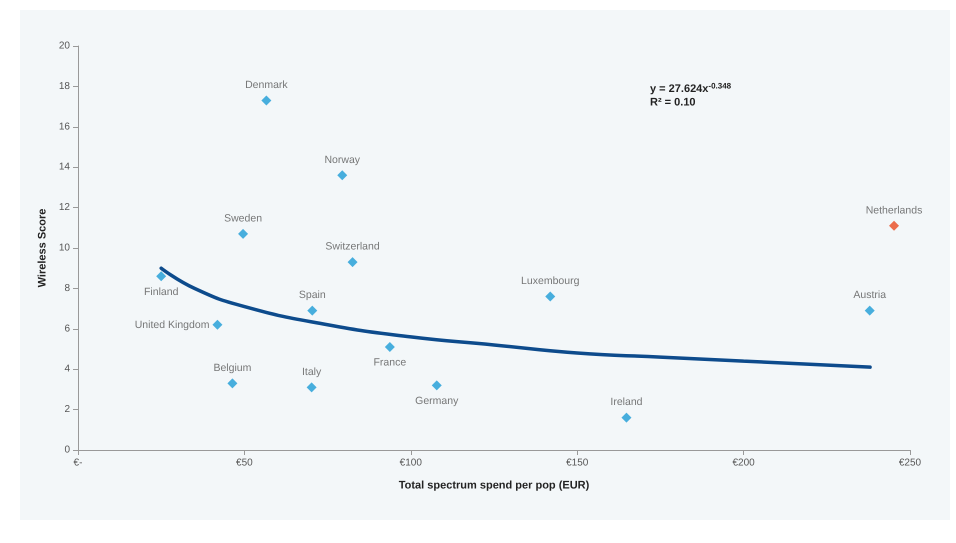 The width and height of the screenshot is (956, 543). Describe the element at coordinates (243, 218) in the screenshot. I see `annotation: Sweden` at that location.